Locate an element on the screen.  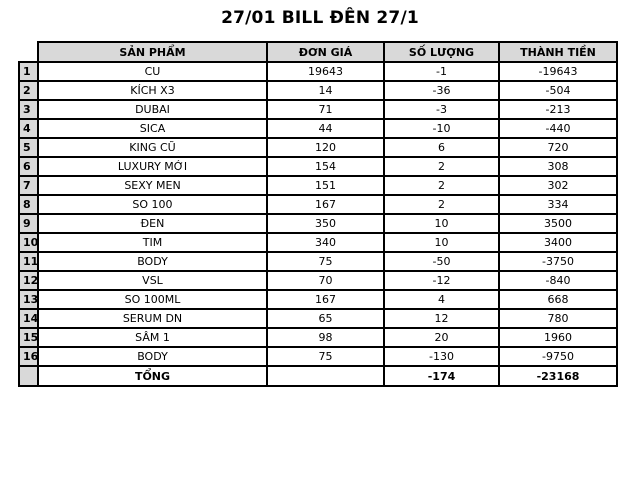
cell-product: VSL is located at coordinates (152, 280).